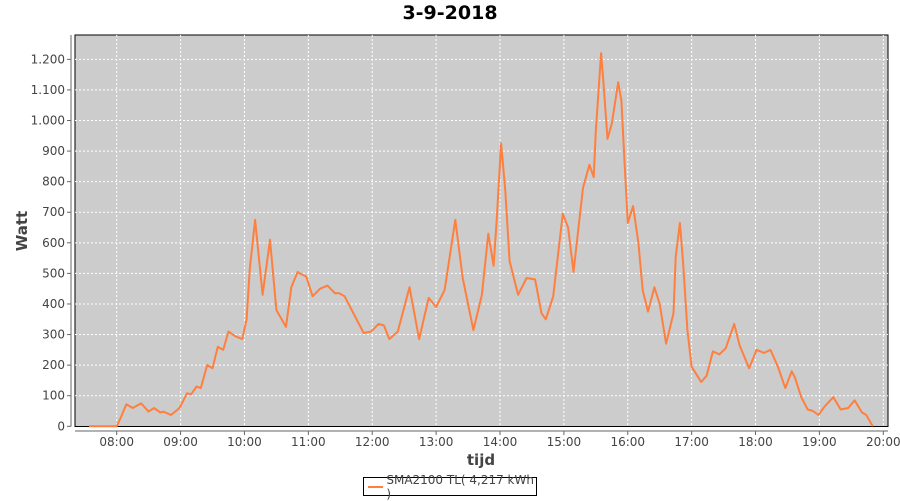 The height and width of the screenshot is (501, 900). What do you see at coordinates (22, 231) in the screenshot?
I see `y-axis-label: Watt` at bounding box center [22, 231].